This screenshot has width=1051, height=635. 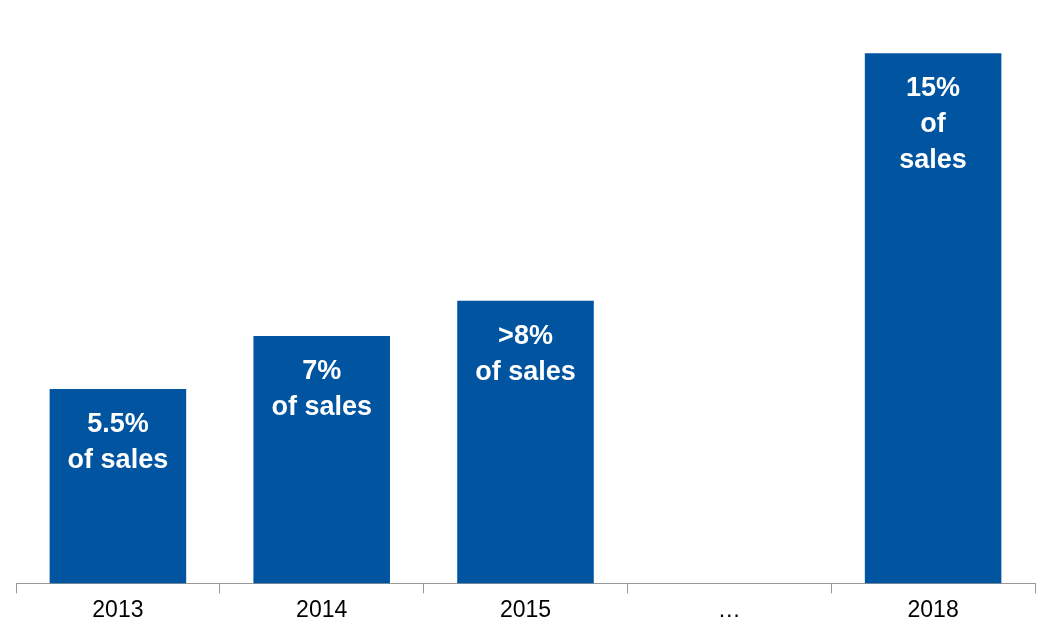 I want to click on x-tick-label: 2014, so click(x=322, y=608).